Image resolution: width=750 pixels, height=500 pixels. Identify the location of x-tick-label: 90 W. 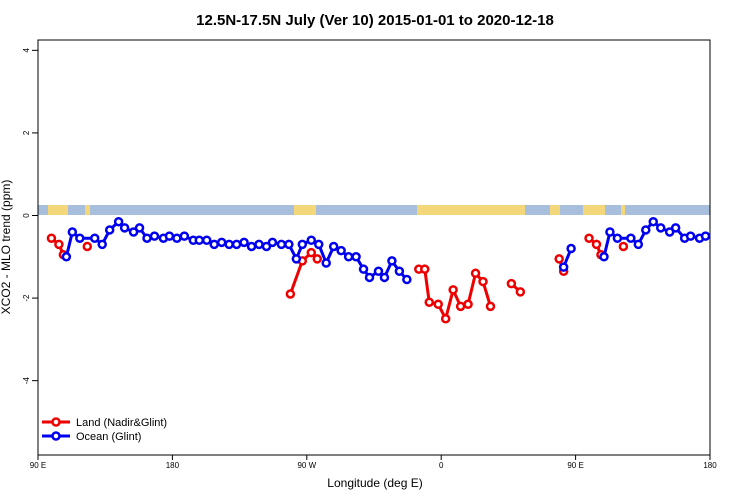
(306, 465).